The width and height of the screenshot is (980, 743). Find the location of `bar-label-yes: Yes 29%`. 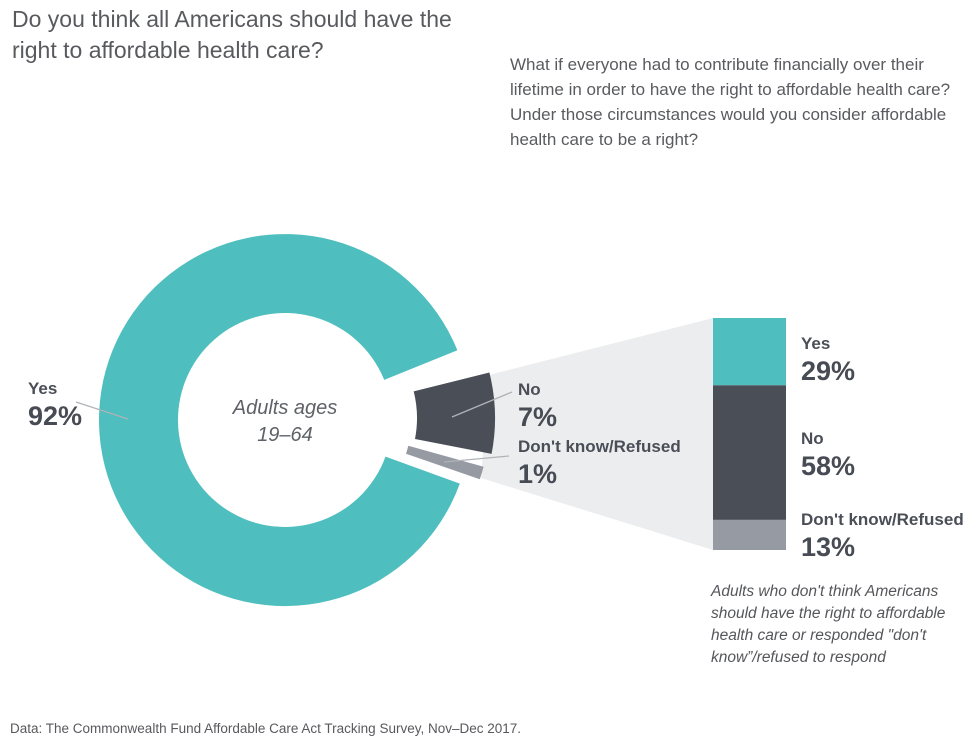

bar-label-yes: Yes 29% is located at coordinates (828, 360).